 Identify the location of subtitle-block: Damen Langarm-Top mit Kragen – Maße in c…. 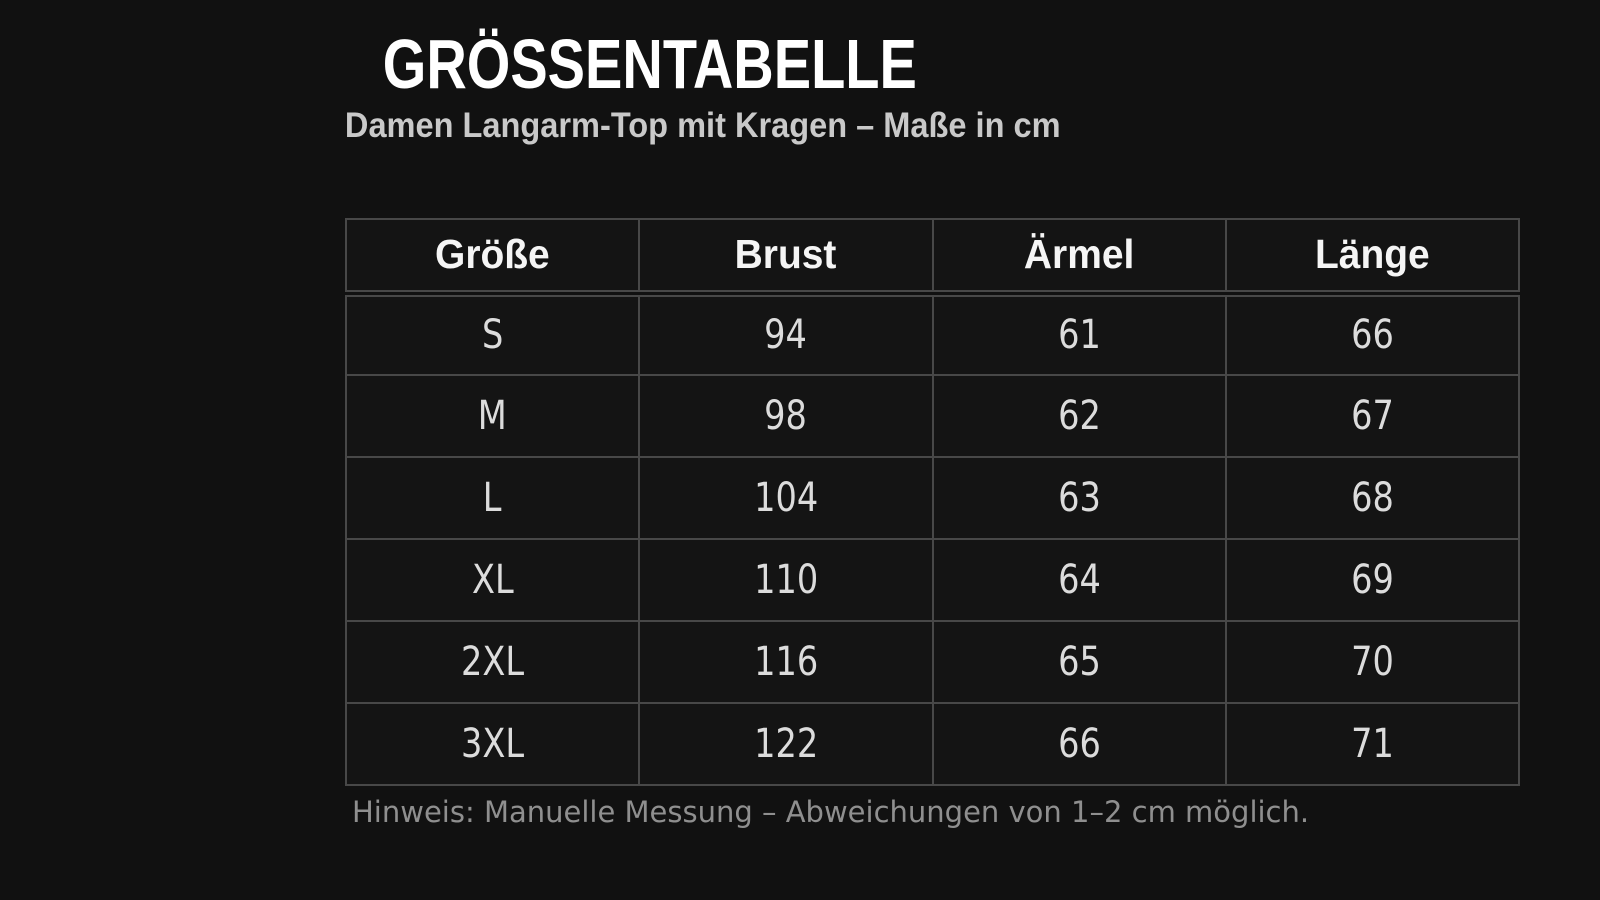
(703, 126).